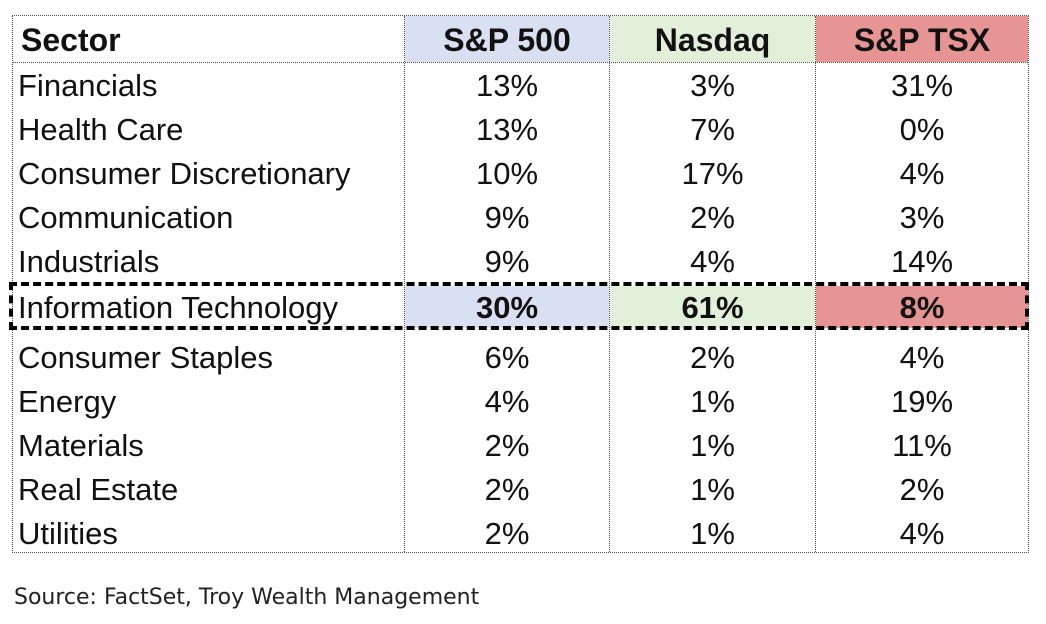 The height and width of the screenshot is (624, 1046). I want to click on value-tsx: 19%, so click(922, 401).